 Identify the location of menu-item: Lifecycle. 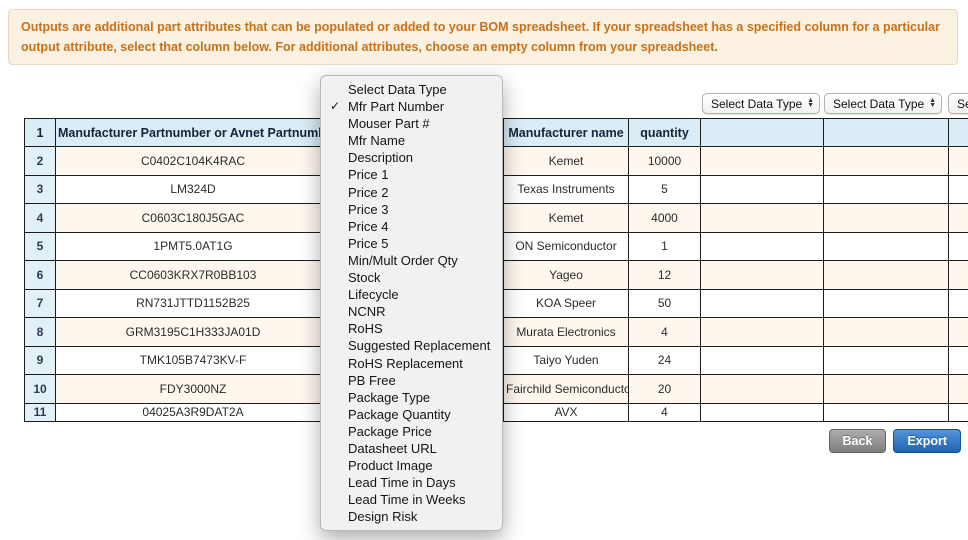
(411, 294).